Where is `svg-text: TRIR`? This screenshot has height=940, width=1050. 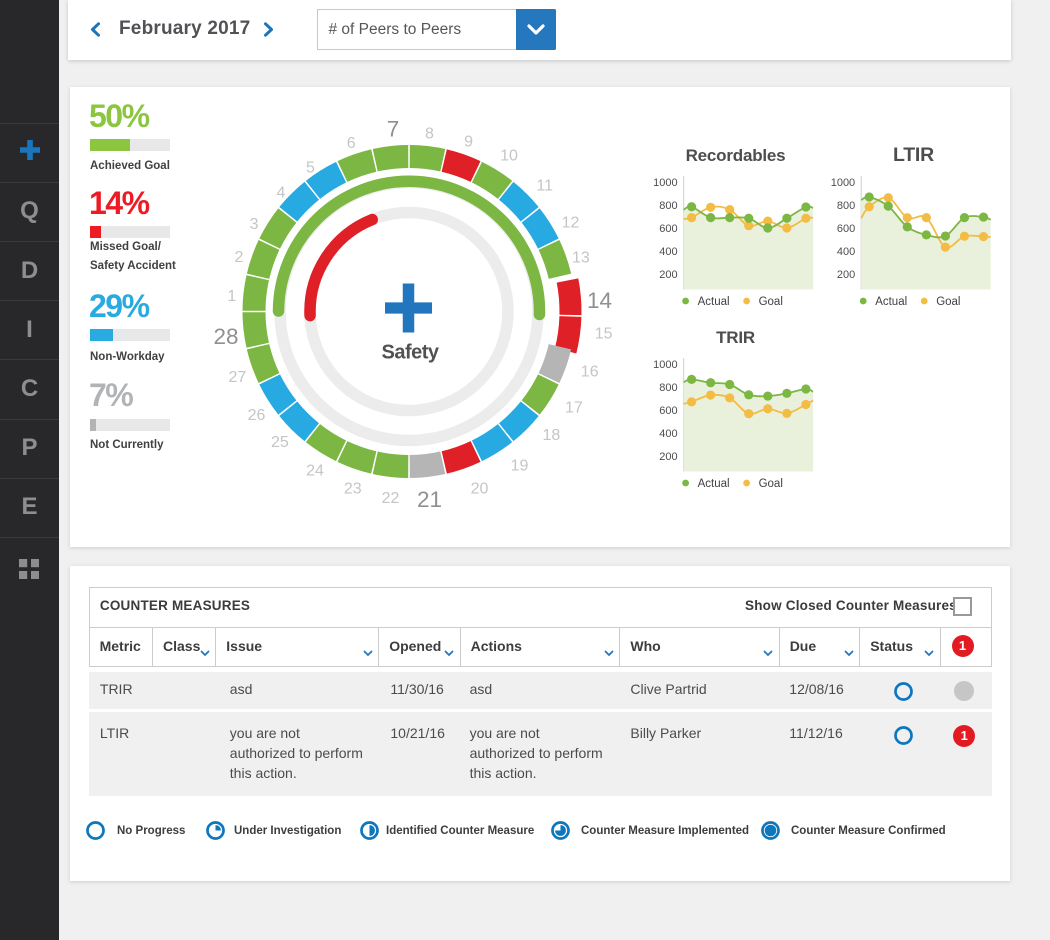 svg-text: TRIR is located at coordinates (735, 337).